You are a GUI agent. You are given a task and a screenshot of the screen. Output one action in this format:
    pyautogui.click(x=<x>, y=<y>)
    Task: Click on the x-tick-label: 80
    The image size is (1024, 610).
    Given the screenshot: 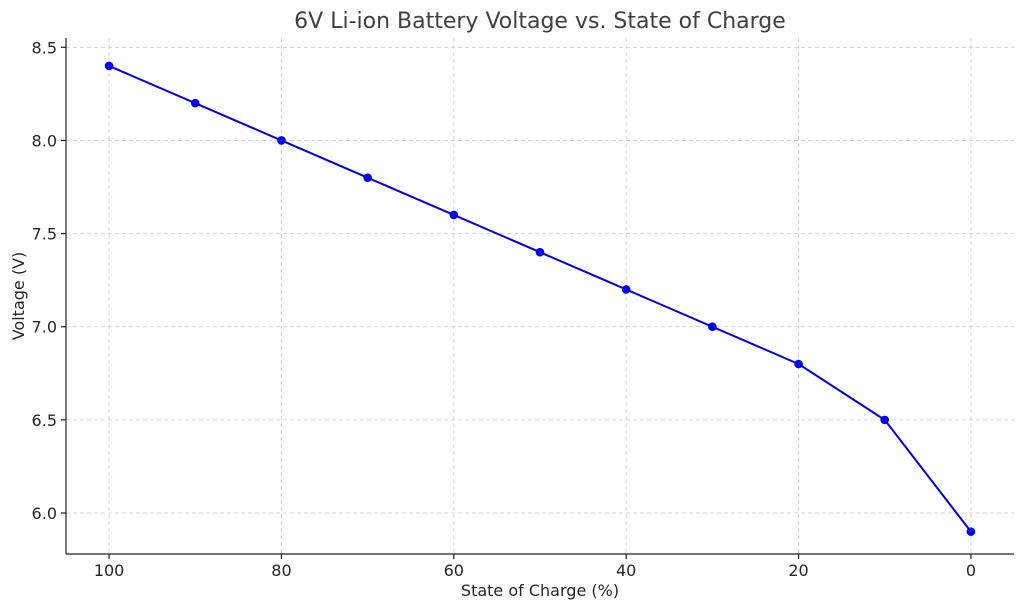 What is the action you would take?
    pyautogui.click(x=281, y=570)
    